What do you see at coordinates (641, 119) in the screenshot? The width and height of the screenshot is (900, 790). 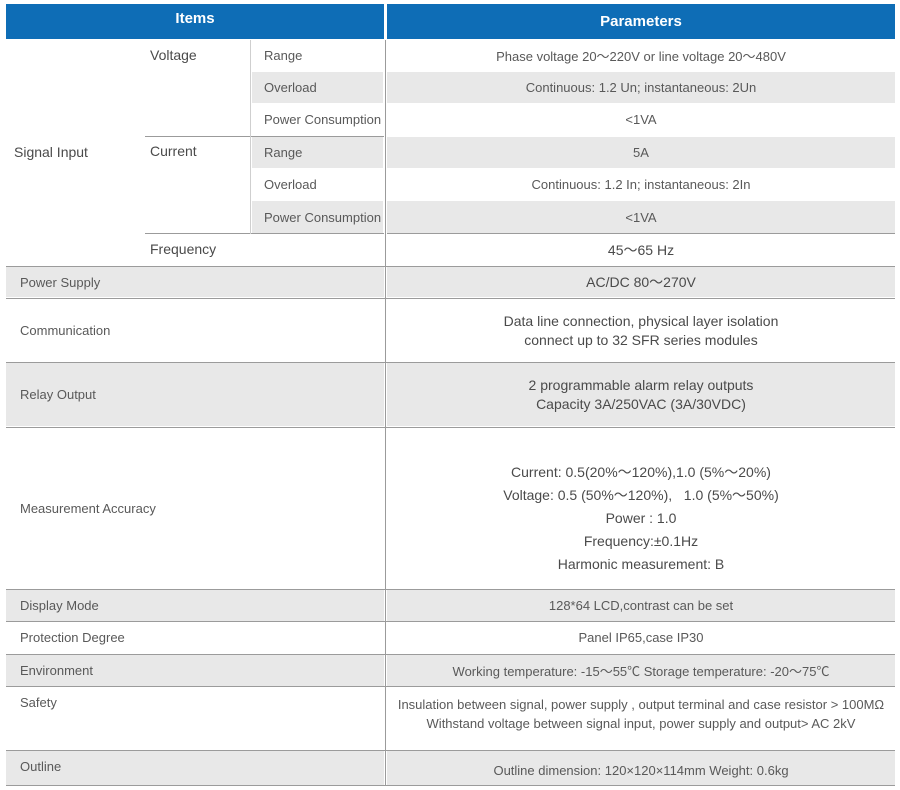 I see `voltage-power-value: <1VA` at bounding box center [641, 119].